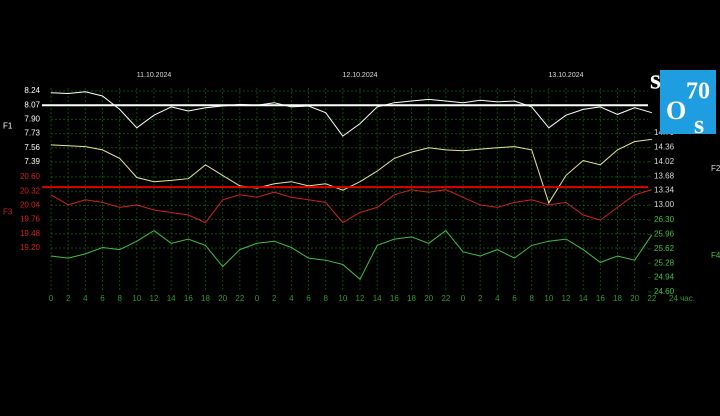 The image size is (720, 416). I want to click on y-tick-label: 13.68, so click(664, 175).